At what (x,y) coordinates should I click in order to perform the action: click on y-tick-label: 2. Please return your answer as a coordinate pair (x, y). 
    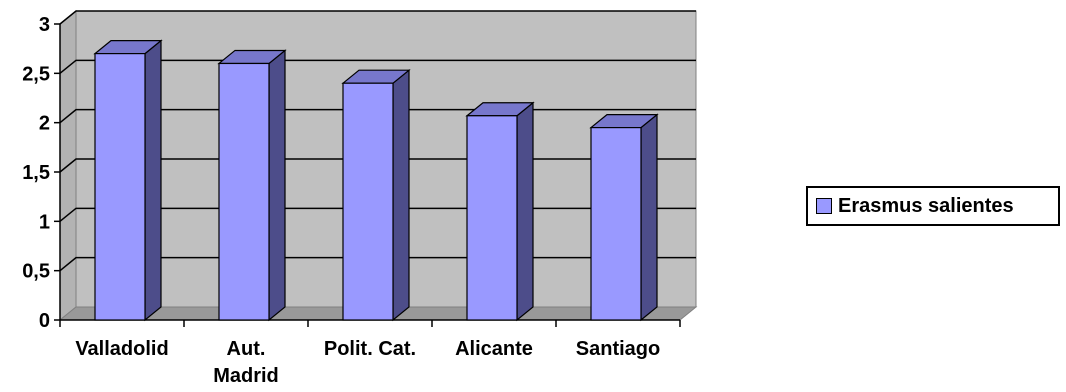
    Looking at the image, I should click on (44, 124).